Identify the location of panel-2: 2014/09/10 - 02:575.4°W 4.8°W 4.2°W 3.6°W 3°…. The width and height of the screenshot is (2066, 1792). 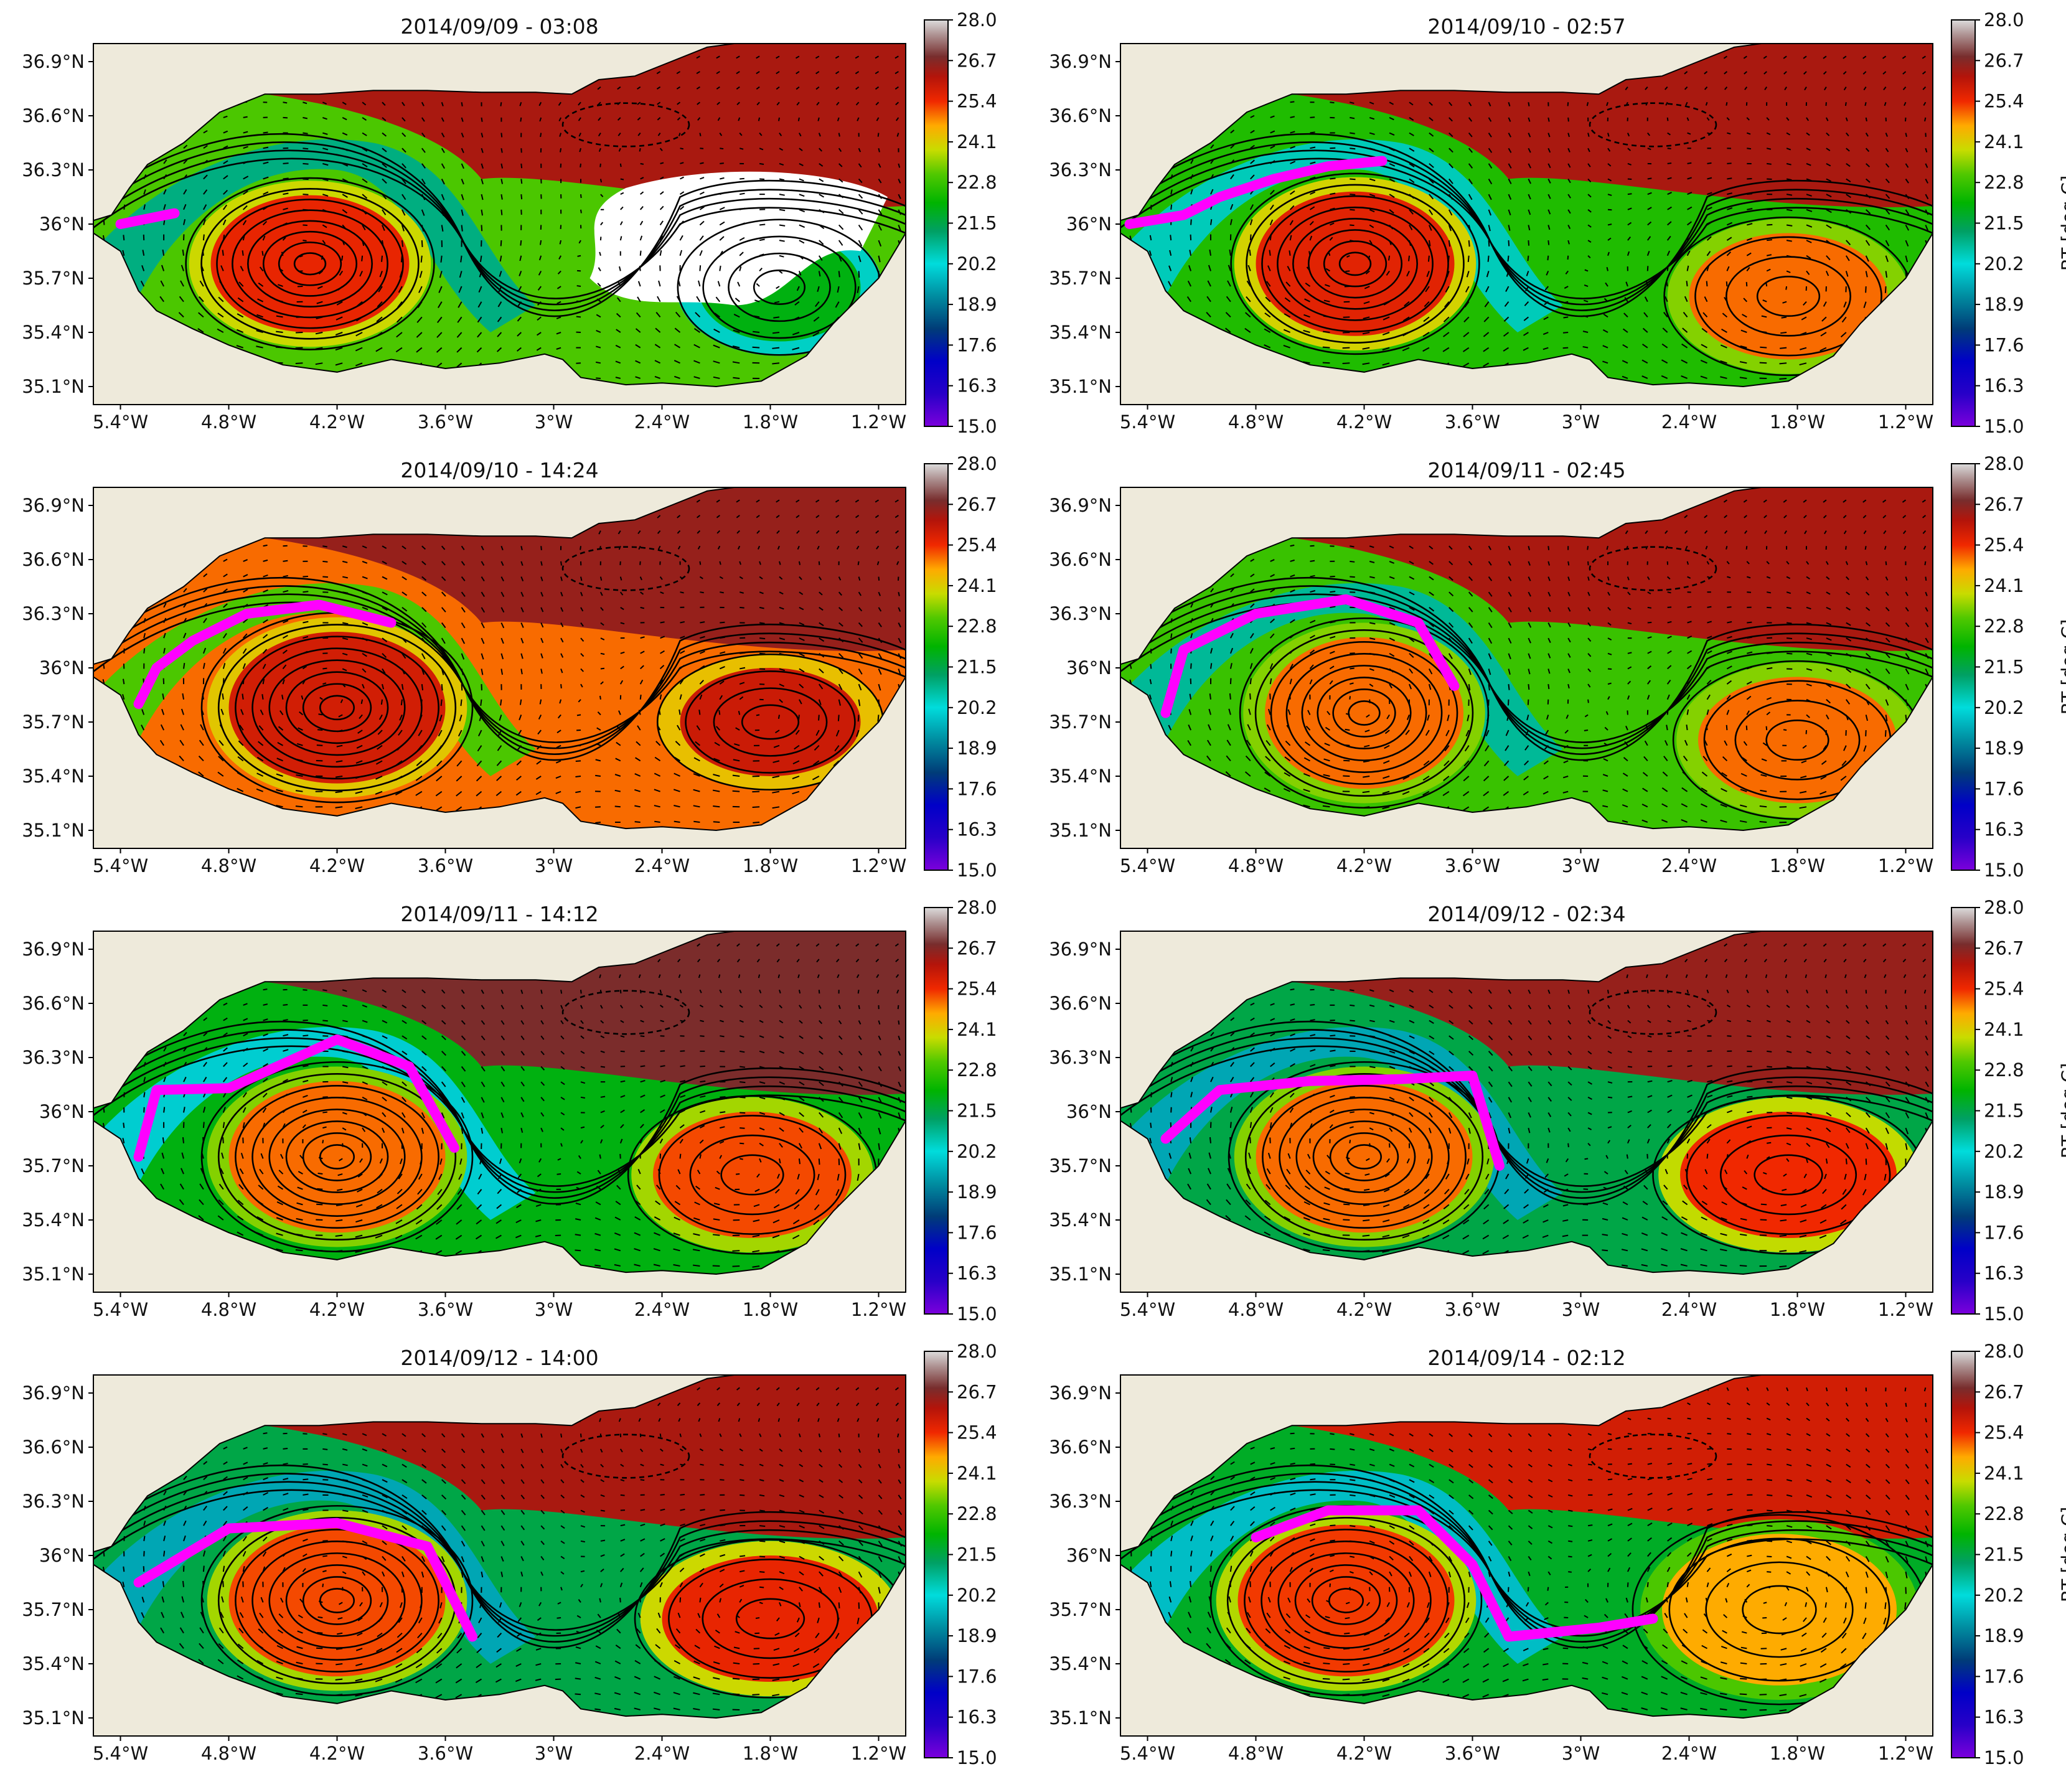
(1557, 223).